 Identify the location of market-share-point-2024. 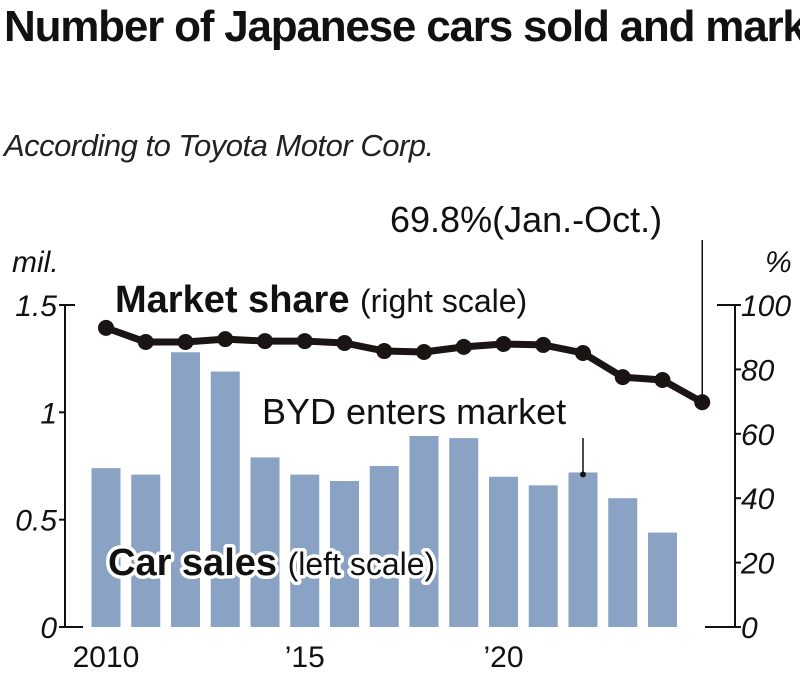
(662, 380).